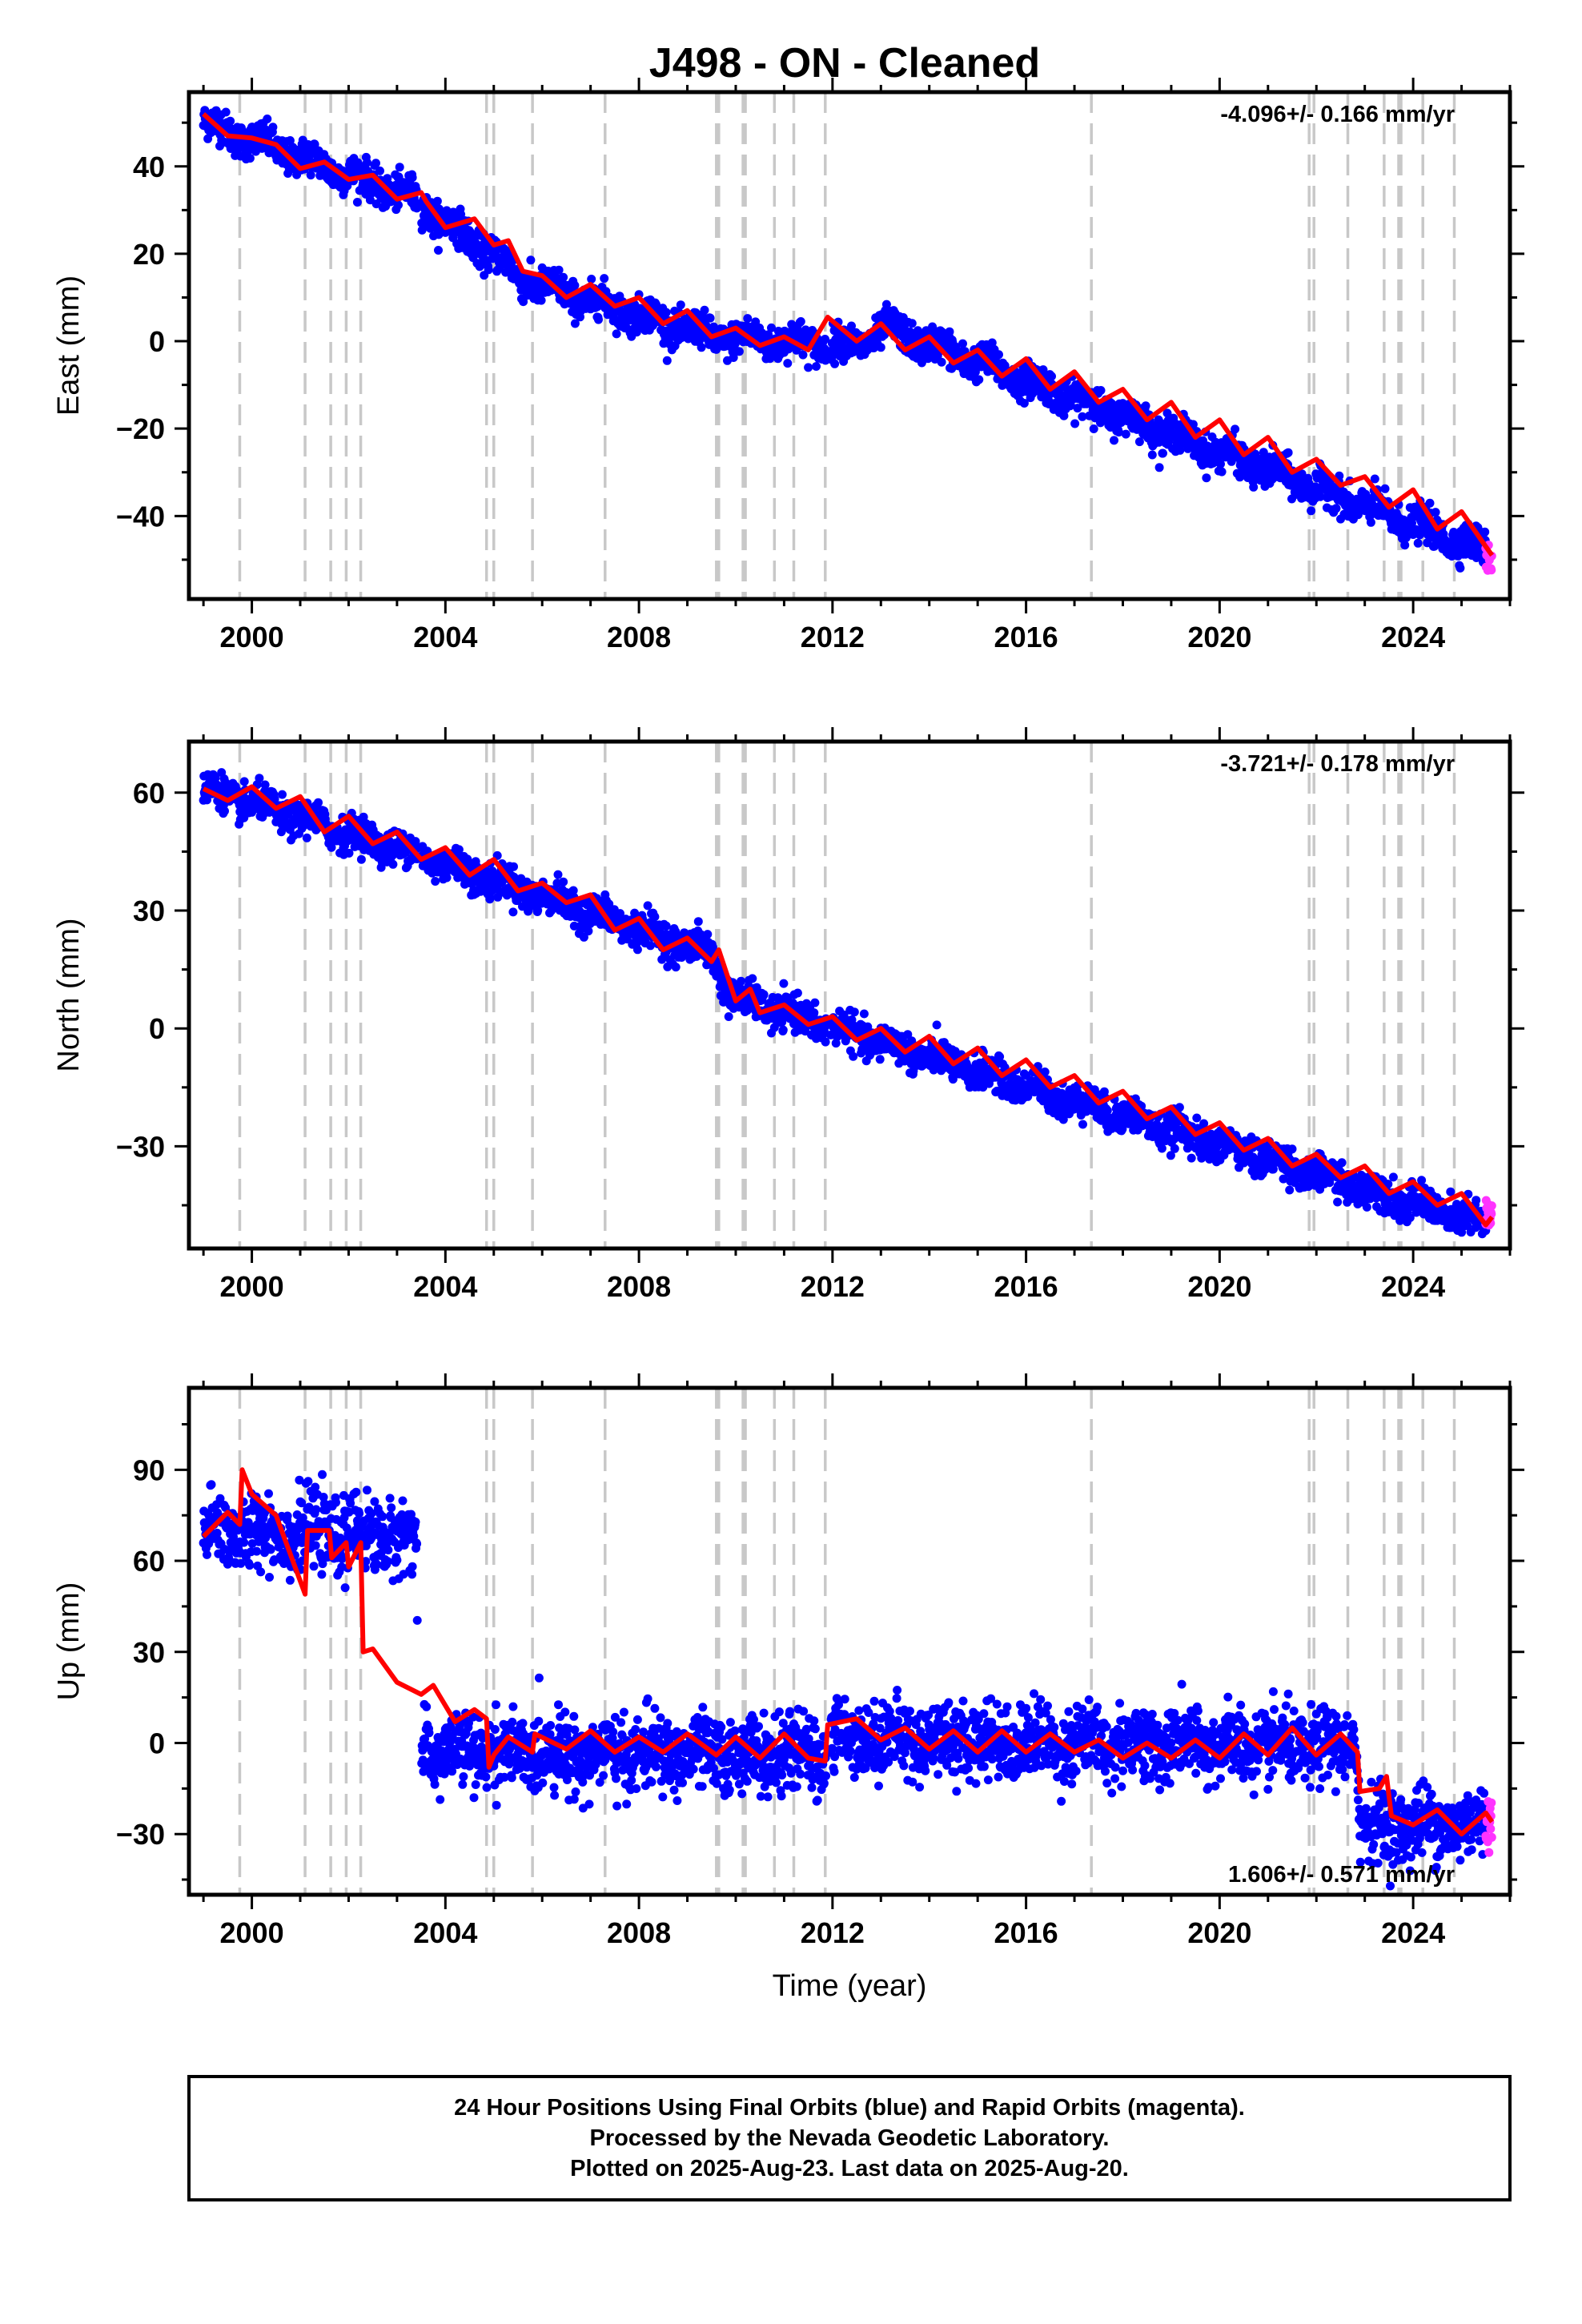  I want to click on y-tick-label: −40, so click(140, 516).